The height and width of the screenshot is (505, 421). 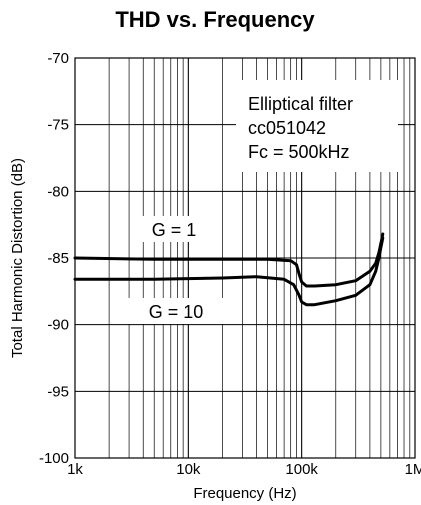 What do you see at coordinates (300, 104) in the screenshot?
I see `annotation-line-1: Elliptical filter` at bounding box center [300, 104].